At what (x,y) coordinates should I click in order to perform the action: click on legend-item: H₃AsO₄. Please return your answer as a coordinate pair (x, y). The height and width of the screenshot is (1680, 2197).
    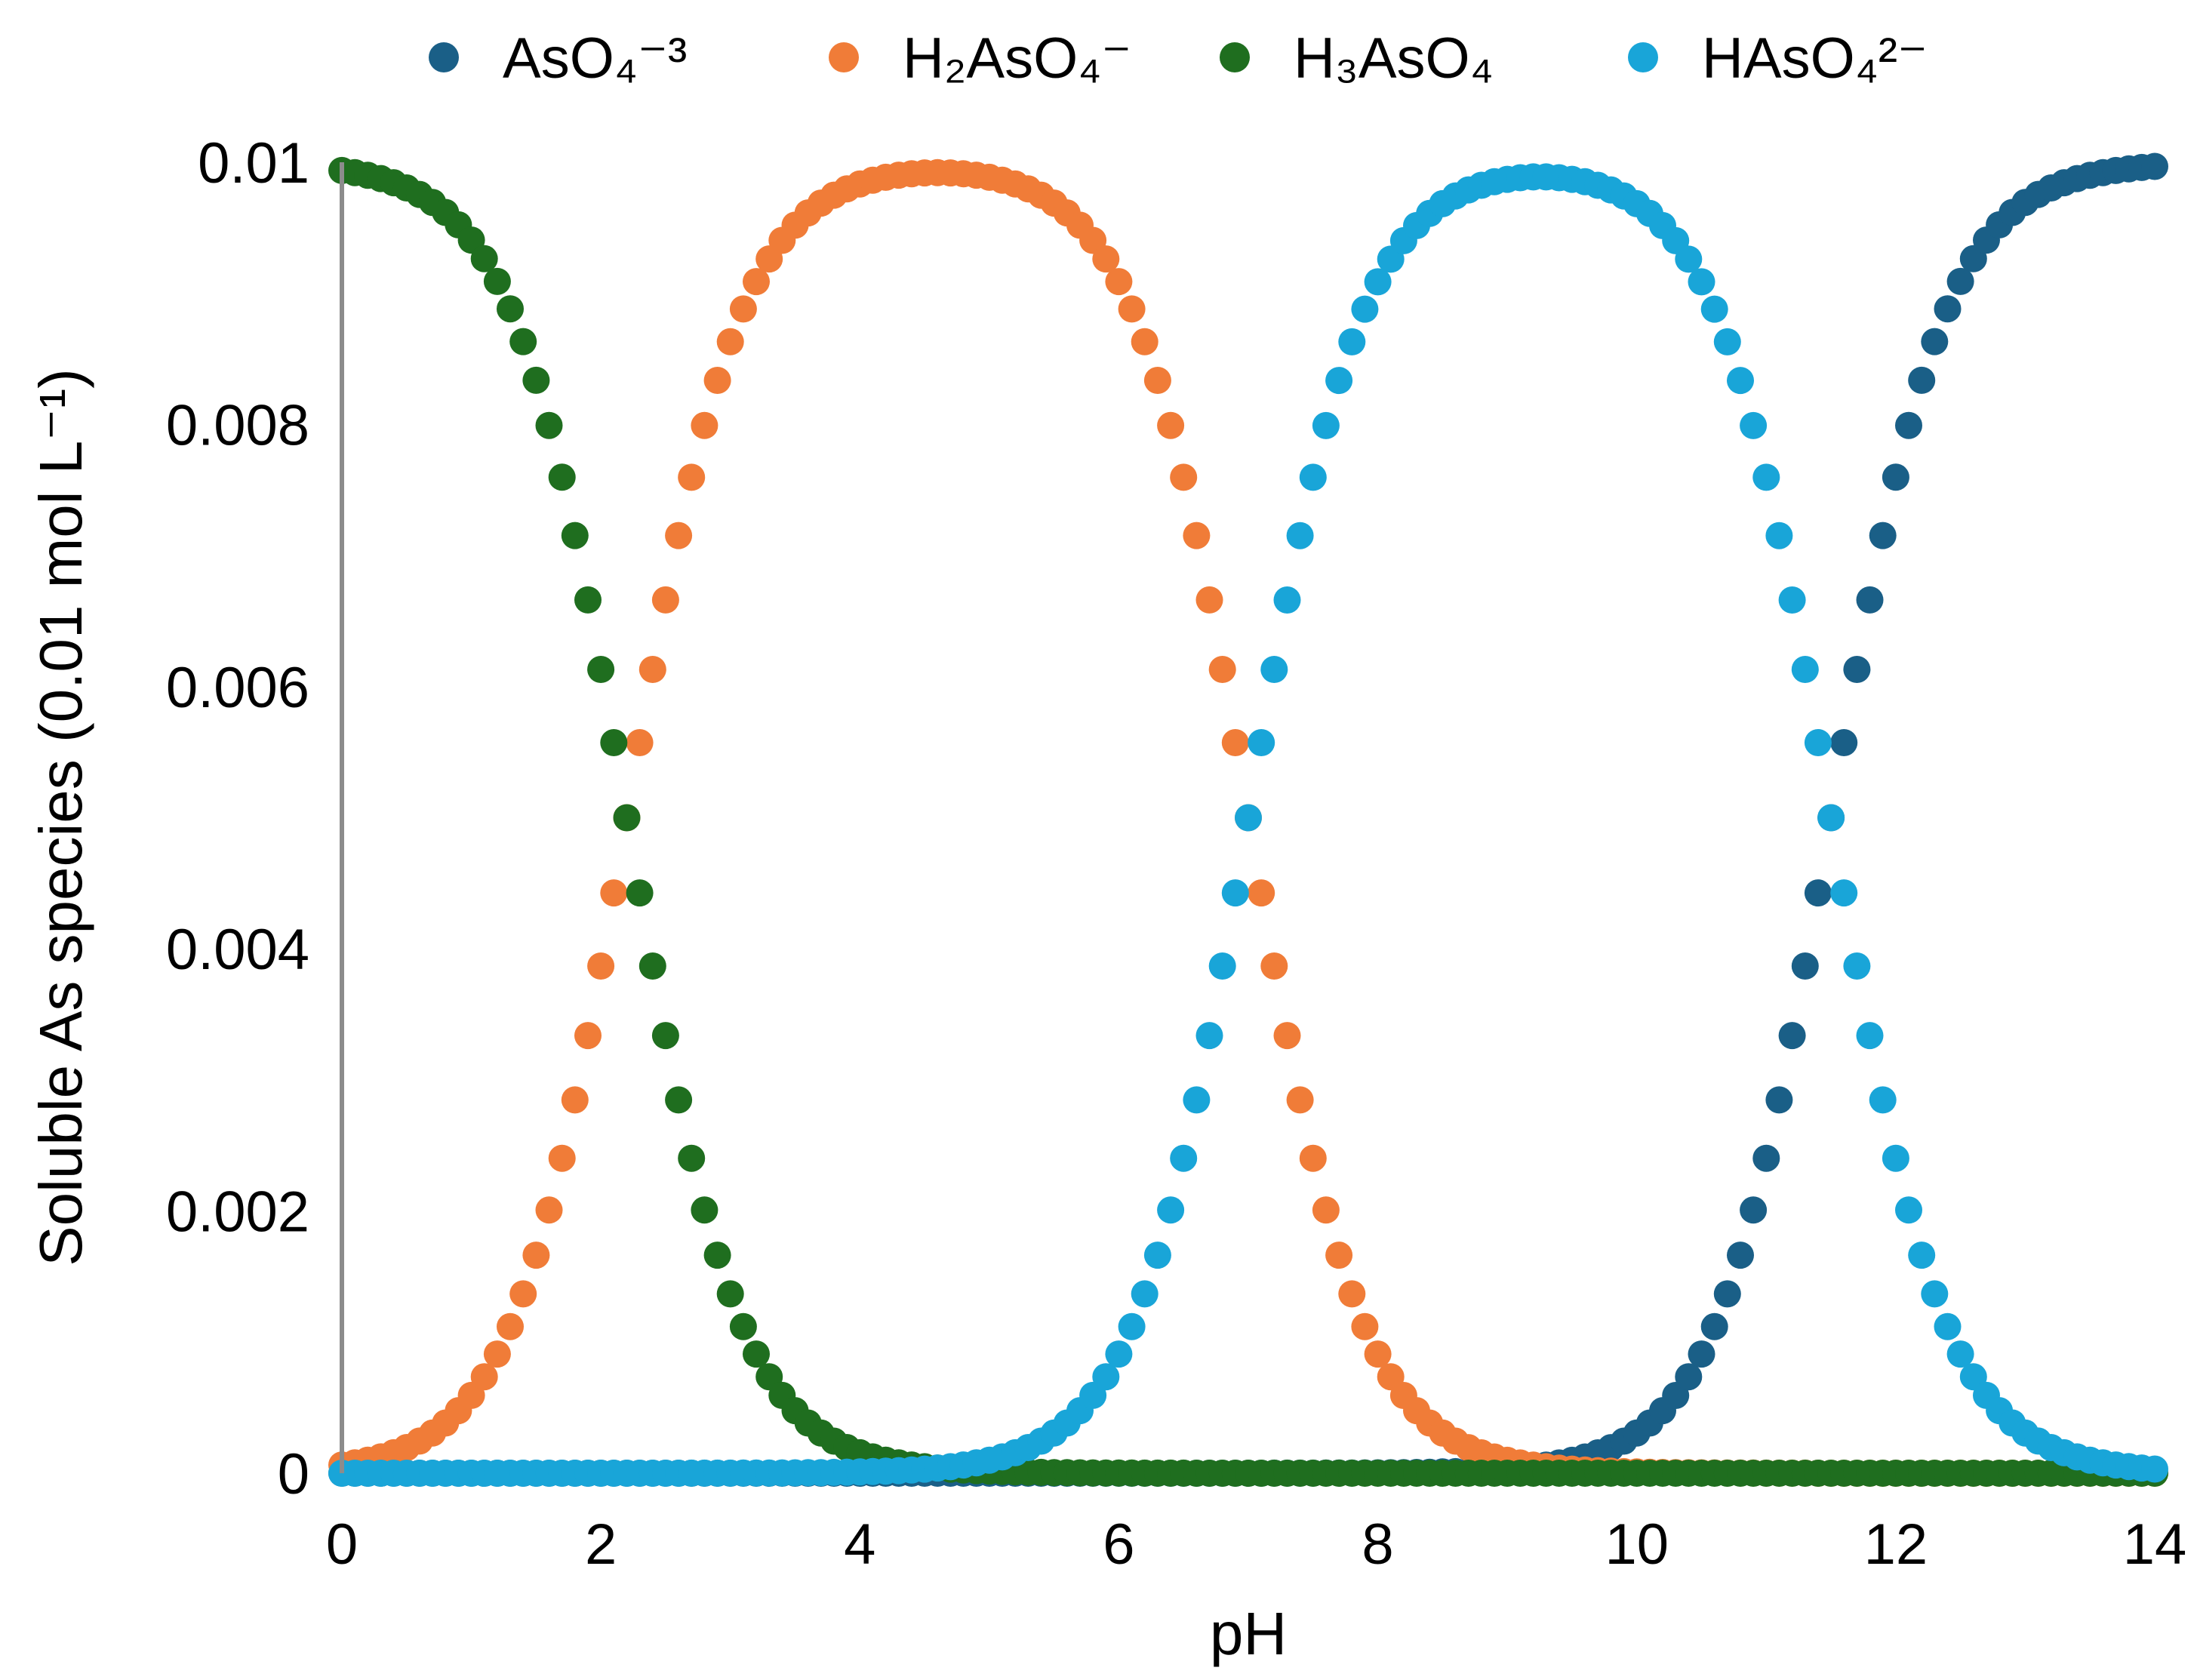
    Looking at the image, I should click on (1357, 59).